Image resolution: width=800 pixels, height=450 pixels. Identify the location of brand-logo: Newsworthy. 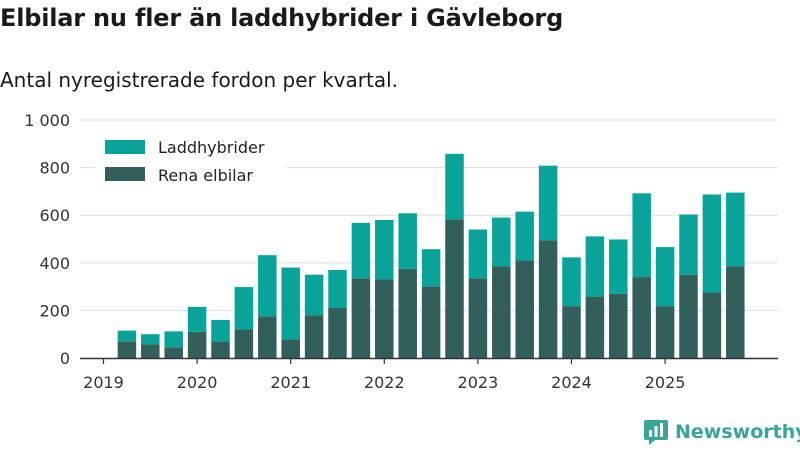
(721, 432).